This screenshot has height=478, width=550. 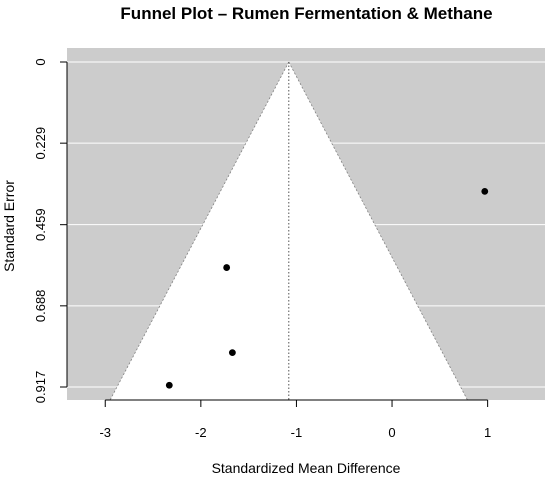 What do you see at coordinates (40, 387) in the screenshot?
I see `y-tick-label: 0.917` at bounding box center [40, 387].